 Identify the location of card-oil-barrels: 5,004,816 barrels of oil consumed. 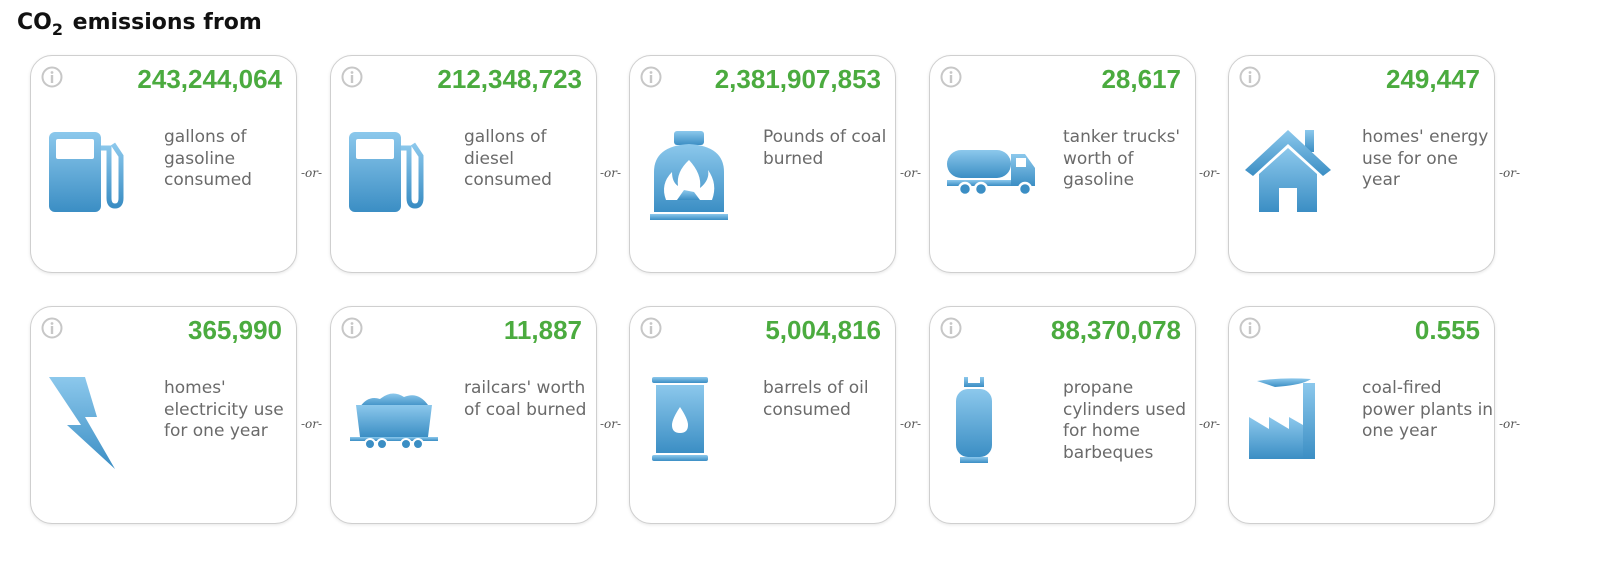
(762, 415).